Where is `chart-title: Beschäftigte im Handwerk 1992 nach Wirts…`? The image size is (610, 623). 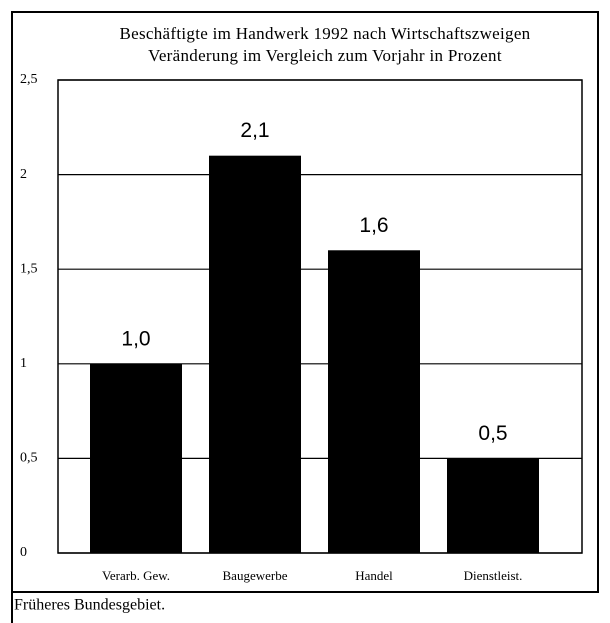 chart-title: Beschäftigte im Handwerk 1992 nach Wirts… is located at coordinates (325, 33).